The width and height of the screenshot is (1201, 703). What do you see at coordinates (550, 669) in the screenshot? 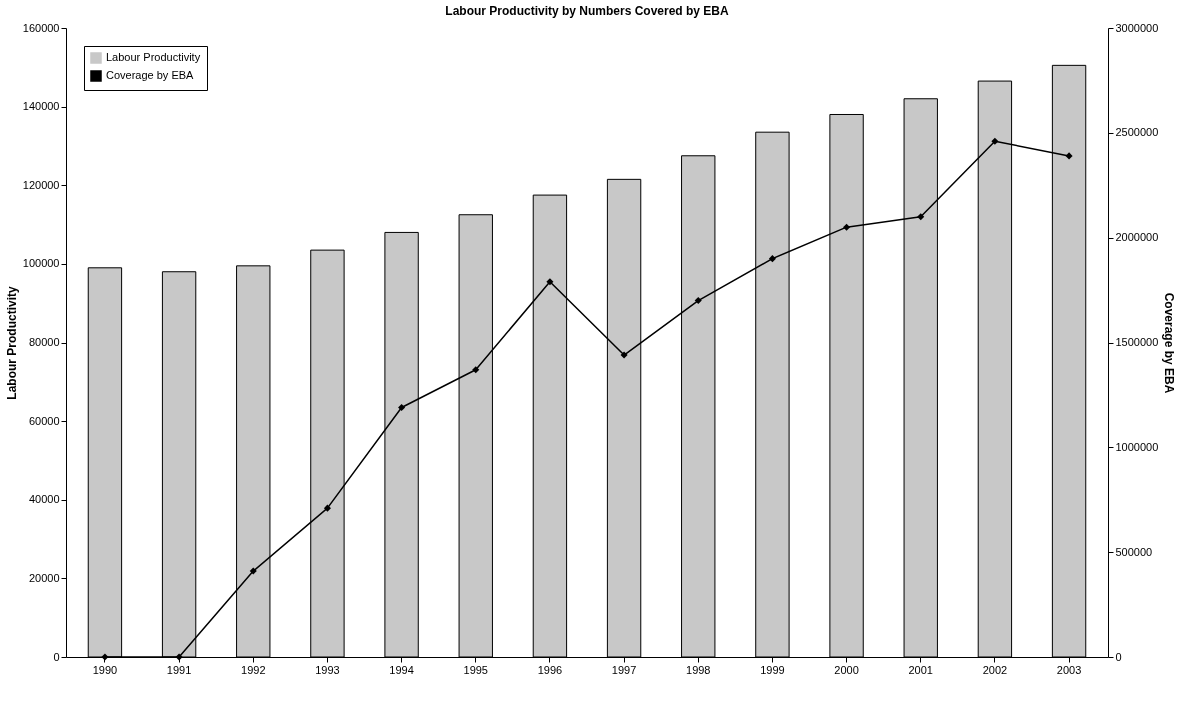
I see `x-tick-label: 1996` at bounding box center [550, 669].